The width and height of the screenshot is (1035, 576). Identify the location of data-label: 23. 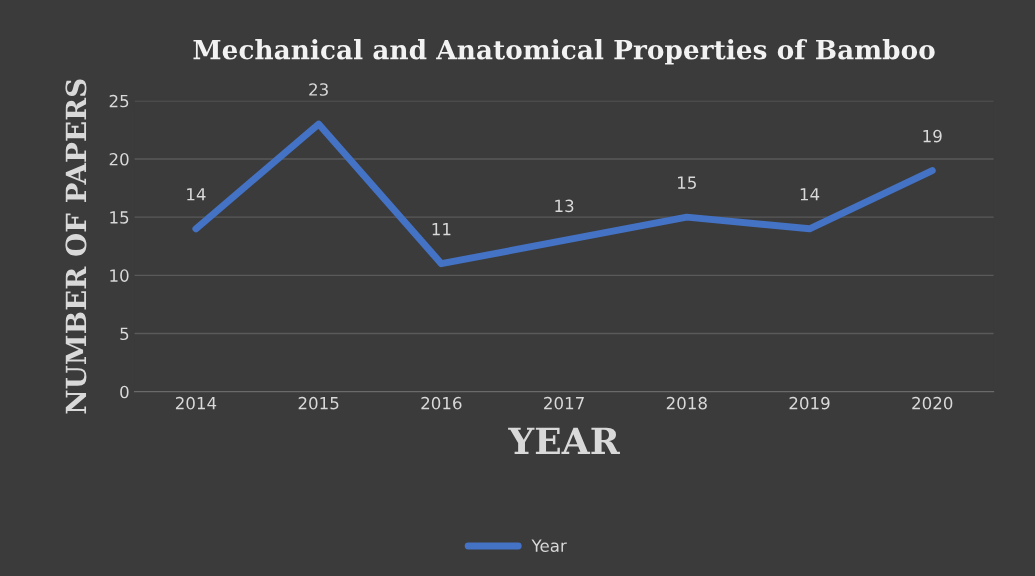
(318, 89).